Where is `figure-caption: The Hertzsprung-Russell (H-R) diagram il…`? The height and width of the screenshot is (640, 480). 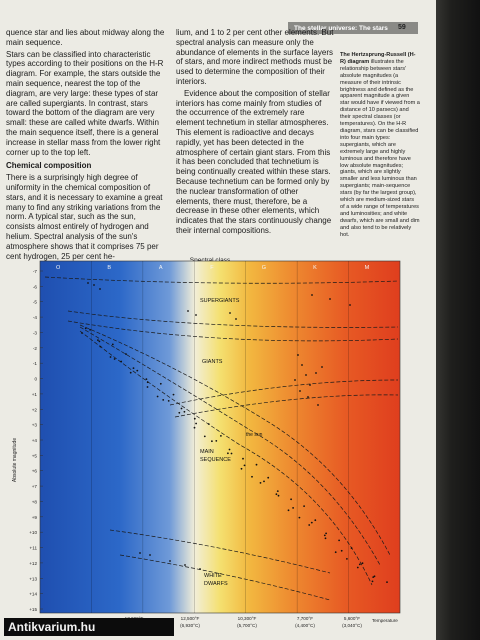
figure-caption: The Hertzsprung-Russell (H-R) diagram il… is located at coordinates (380, 145).